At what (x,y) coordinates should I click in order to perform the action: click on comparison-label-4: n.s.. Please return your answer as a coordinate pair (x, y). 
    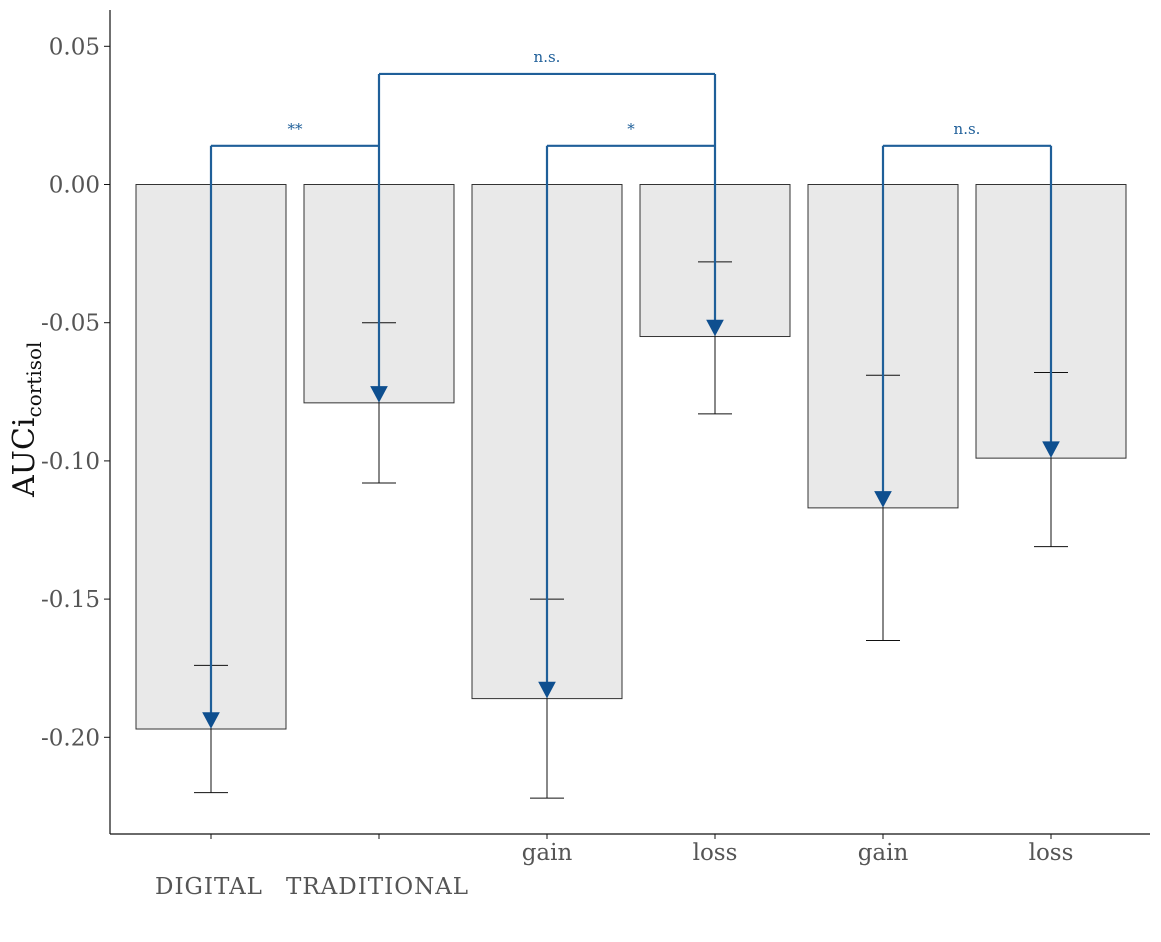
    Looking at the image, I should click on (547, 57).